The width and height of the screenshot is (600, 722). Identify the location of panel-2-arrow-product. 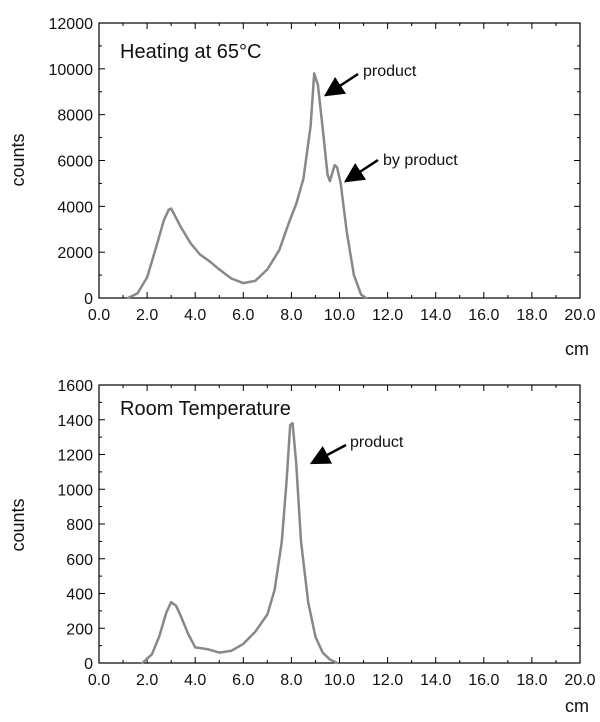
(328, 454).